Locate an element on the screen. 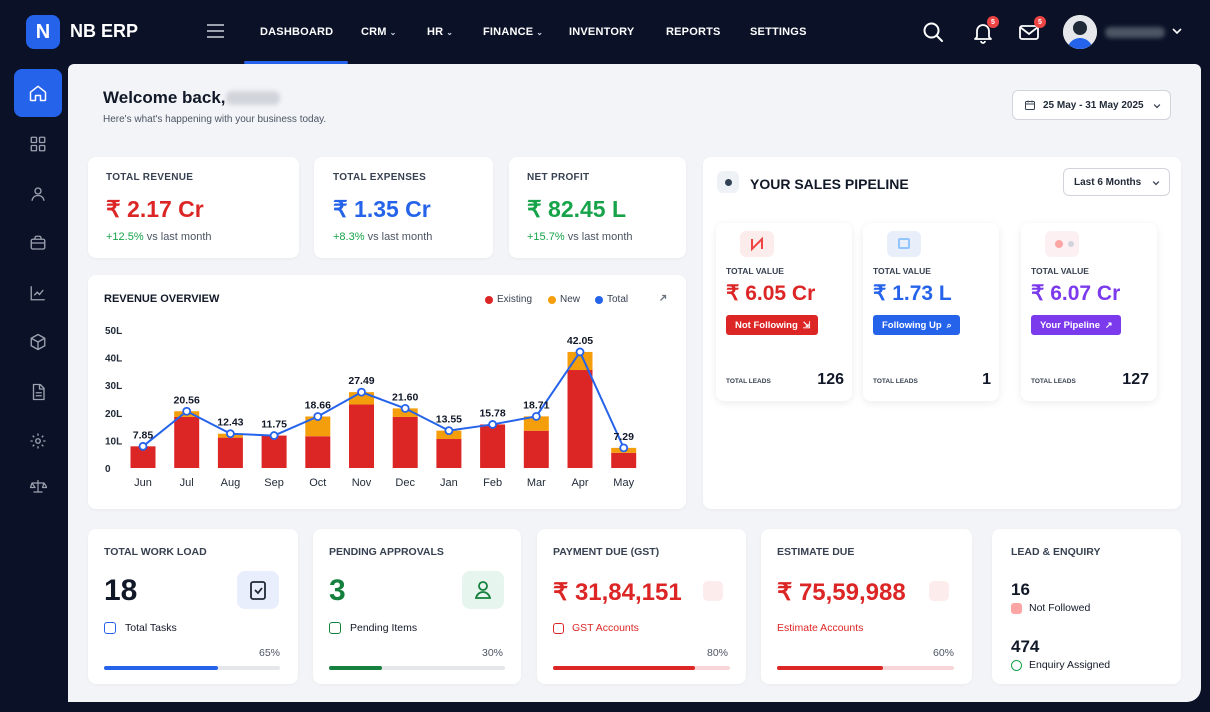 Image resolution: width=1210 pixels, height=712 pixels. hamburger-menu-icon is located at coordinates (215, 31).